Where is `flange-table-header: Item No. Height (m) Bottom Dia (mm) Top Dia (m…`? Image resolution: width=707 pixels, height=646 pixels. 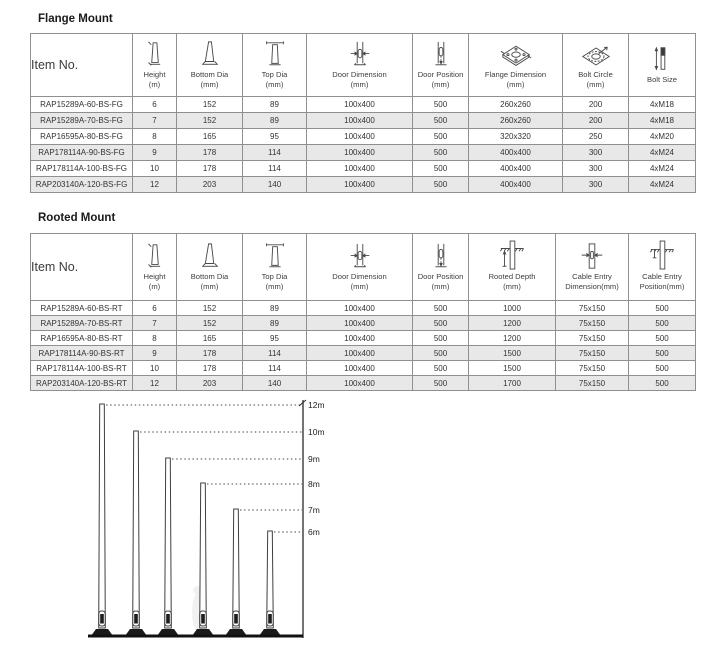
flange-table-header: Item No. Height (m) Bottom Dia (mm) Top Dia (m… is located at coordinates (363, 65).